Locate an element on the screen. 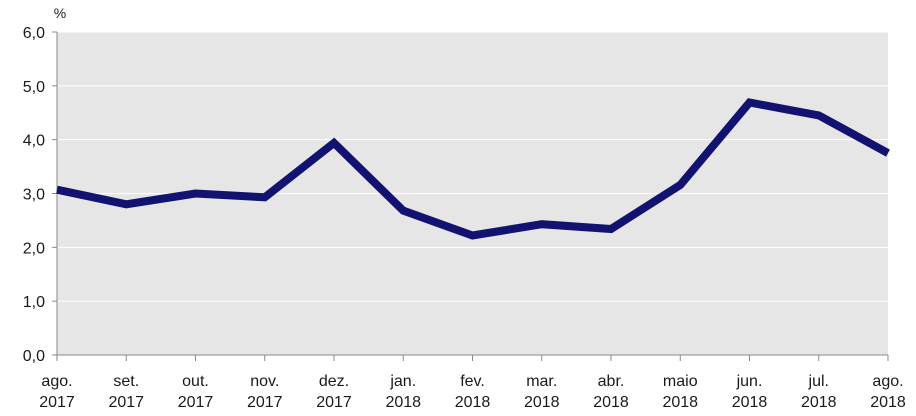 The width and height of the screenshot is (916, 416). x-tick-label-month: nov. is located at coordinates (264, 381).